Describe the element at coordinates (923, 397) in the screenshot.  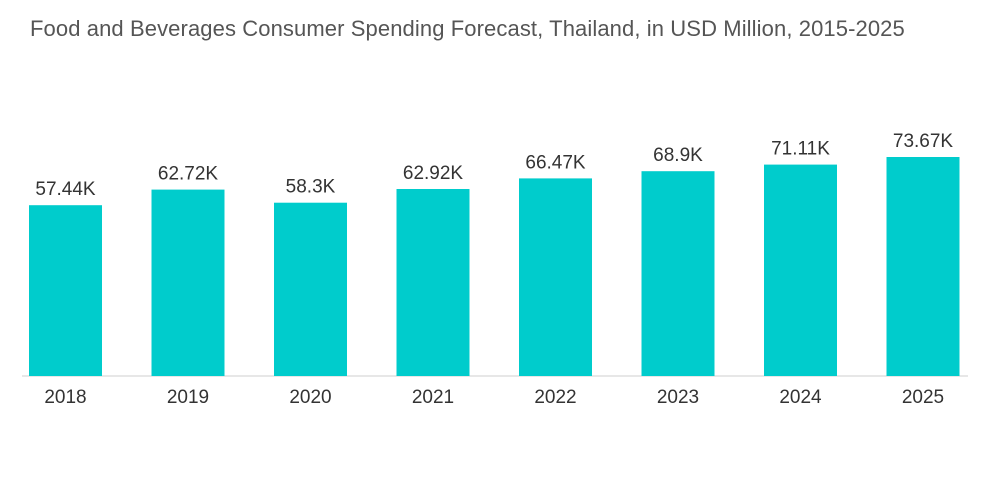
I see `x-tick-label-2025: 2025` at that location.